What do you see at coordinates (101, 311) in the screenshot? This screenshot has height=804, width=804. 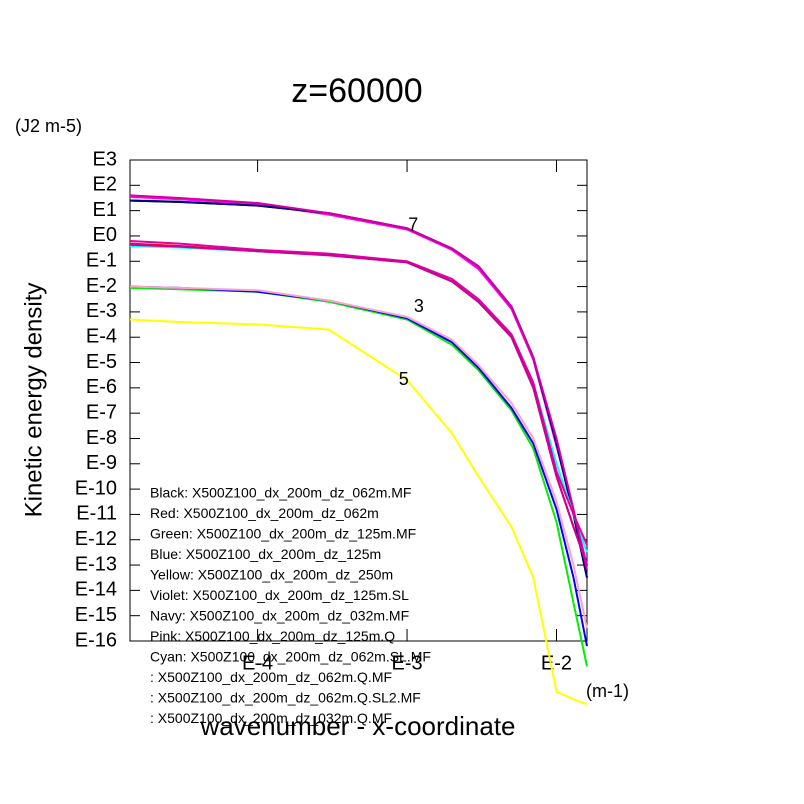 I see `y-tick-label: E-3` at bounding box center [101, 311].